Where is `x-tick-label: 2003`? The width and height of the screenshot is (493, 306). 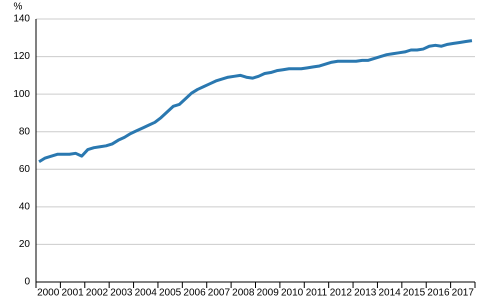 x-tick-label: 2003 is located at coordinates (121, 293).